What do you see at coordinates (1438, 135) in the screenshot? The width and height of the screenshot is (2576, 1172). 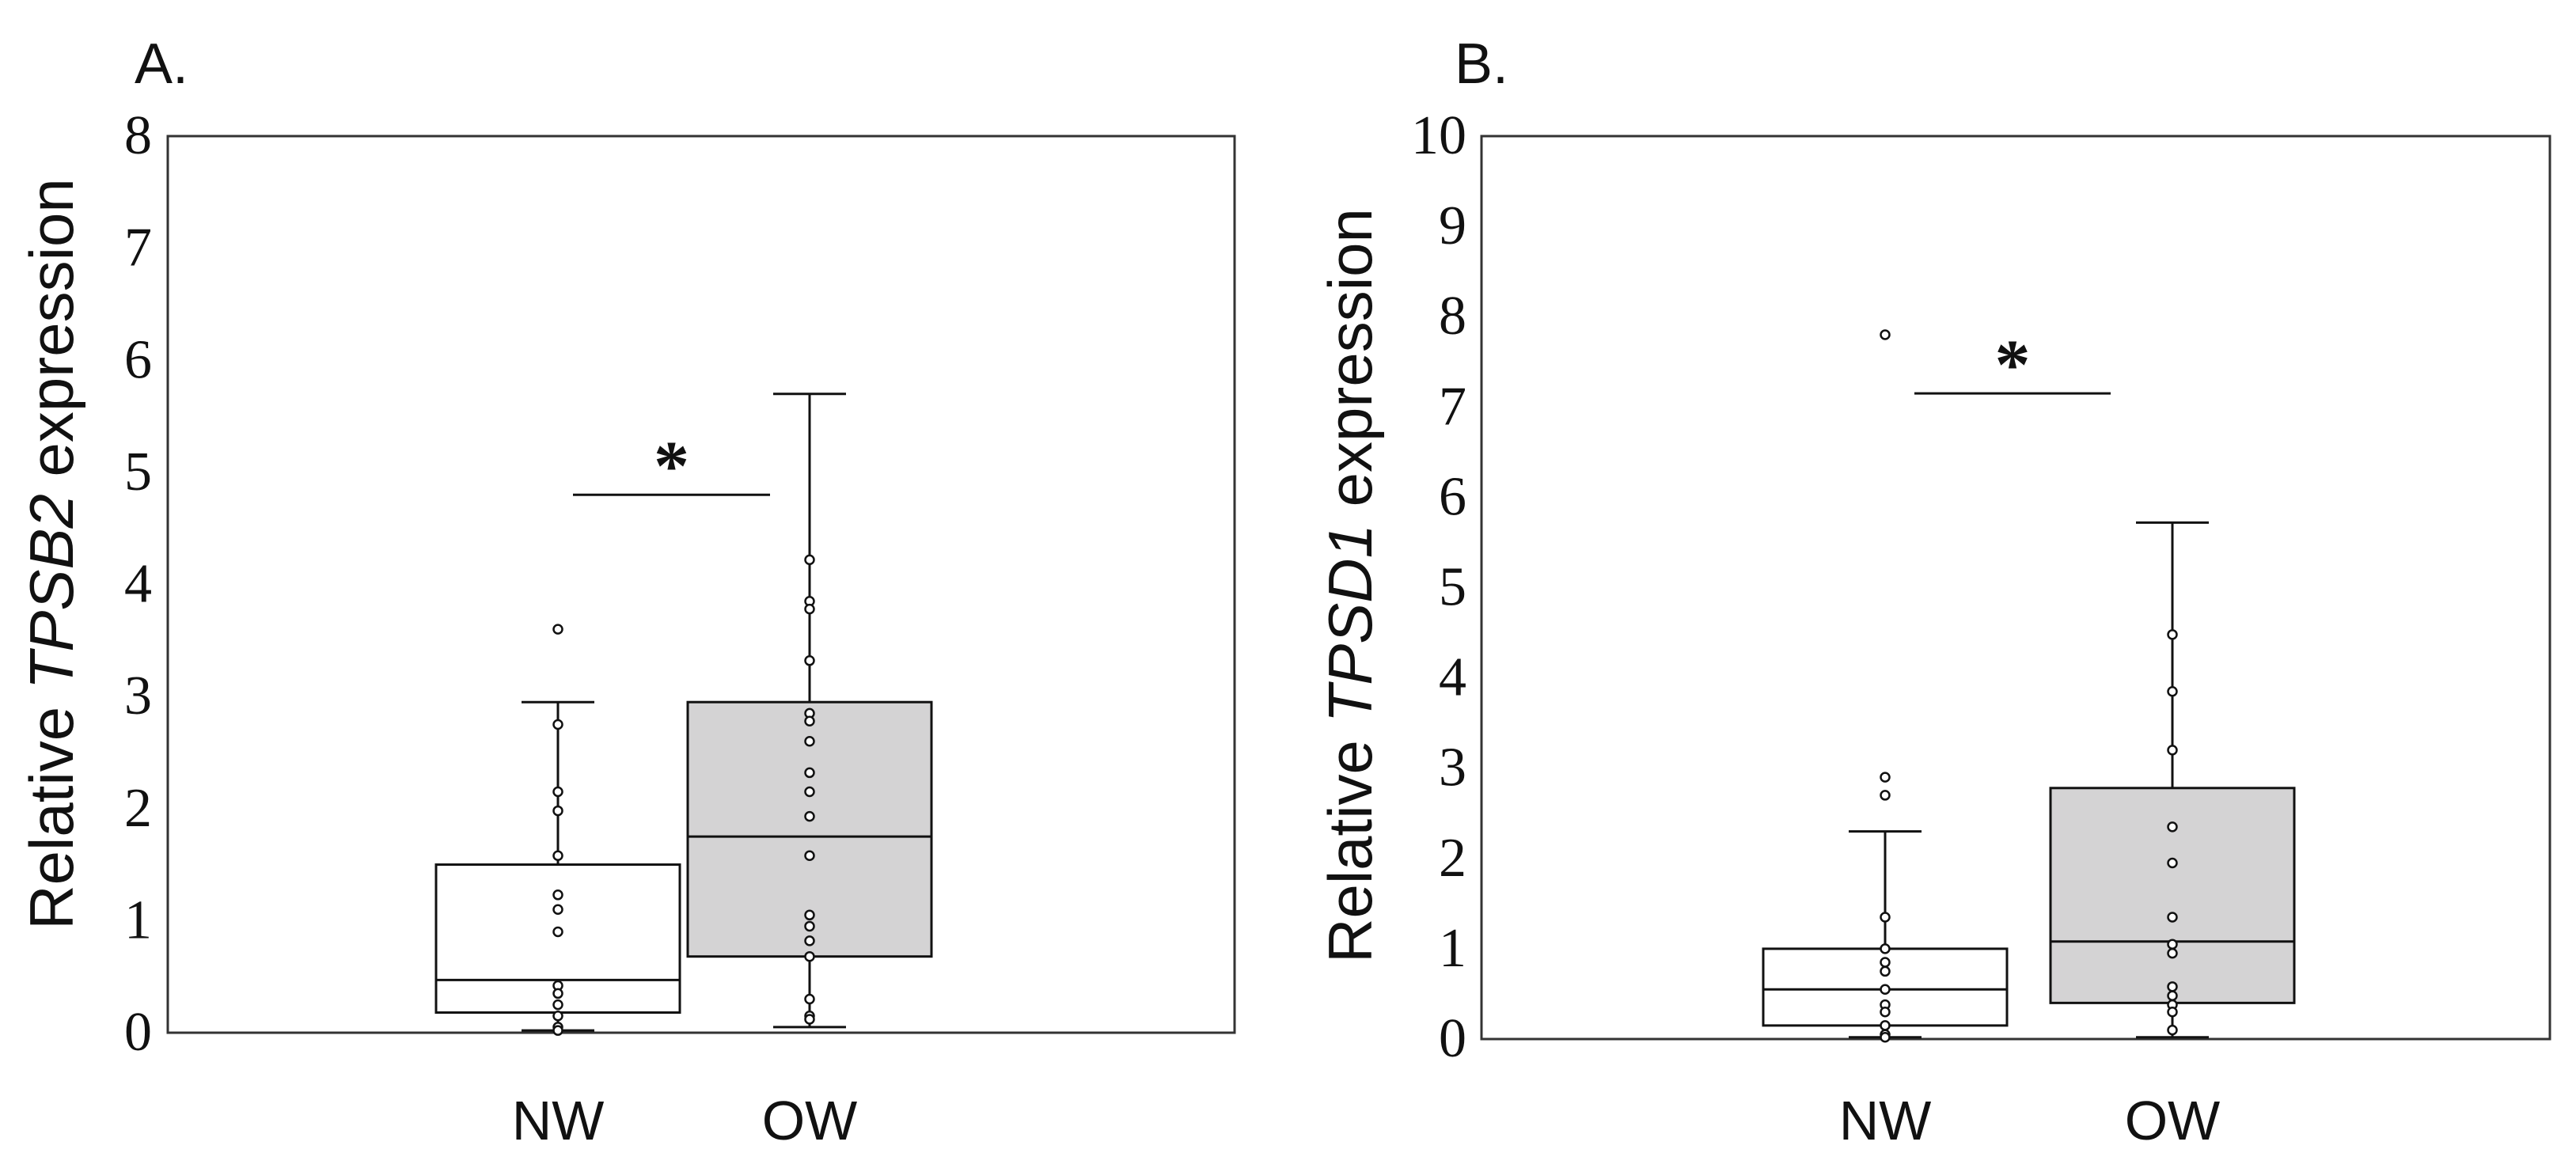 I see `y-tick-label: 10` at bounding box center [1438, 135].